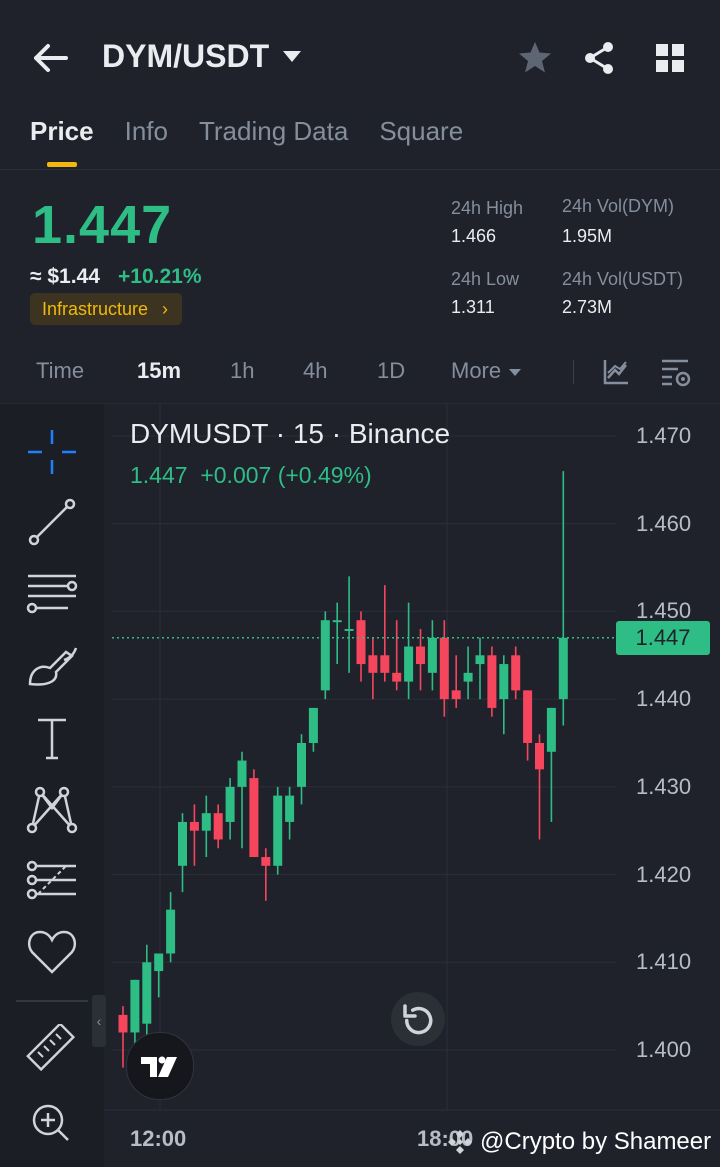 This screenshot has width=720, height=1167. I want to click on watermark-text: @Crypto by Shameer, so click(596, 1141).